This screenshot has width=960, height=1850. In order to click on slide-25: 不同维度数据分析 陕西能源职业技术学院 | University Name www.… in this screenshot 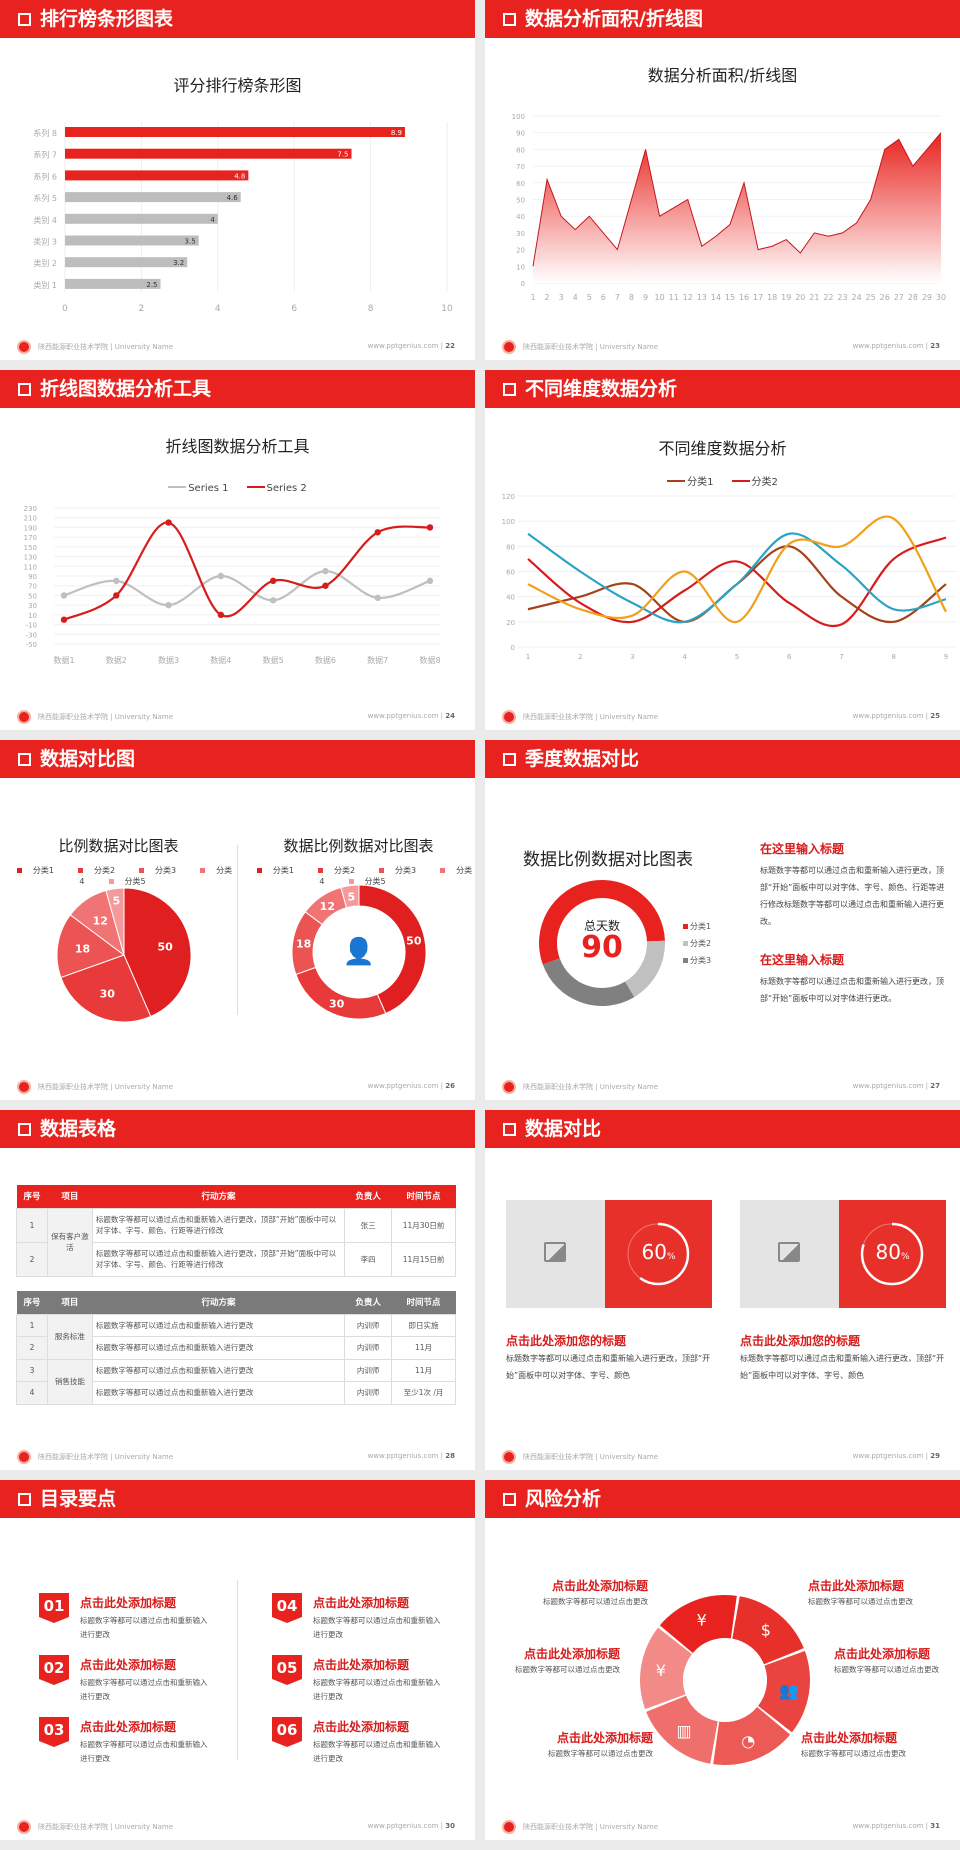, I will do `click(722, 550)`.